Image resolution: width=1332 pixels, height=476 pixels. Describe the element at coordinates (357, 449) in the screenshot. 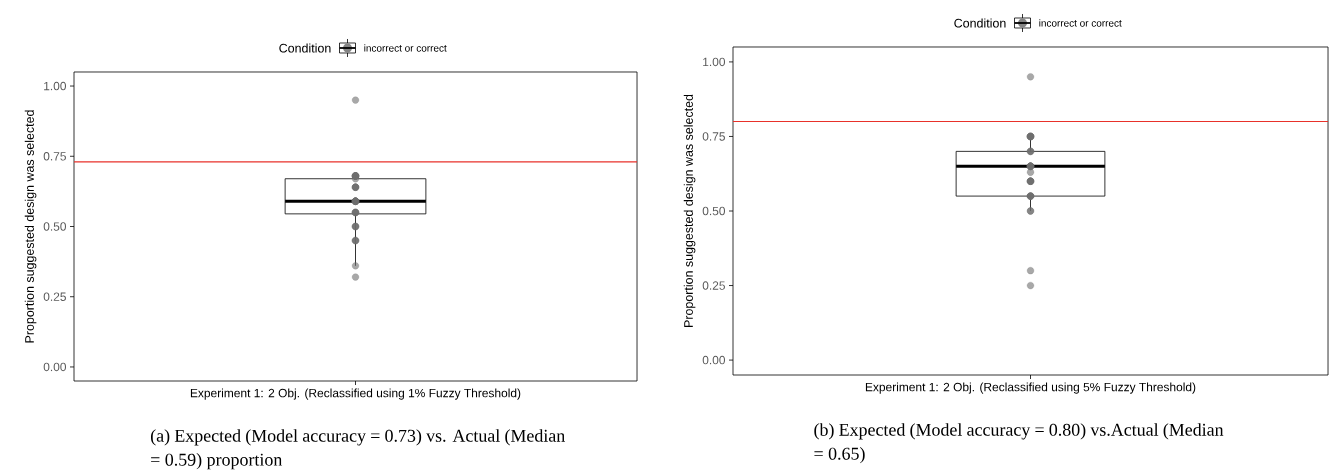

I see `text: (a) Expected (Model accuracy = 0.73) vs. Actual (Median = 0.59) proportion` at that location.